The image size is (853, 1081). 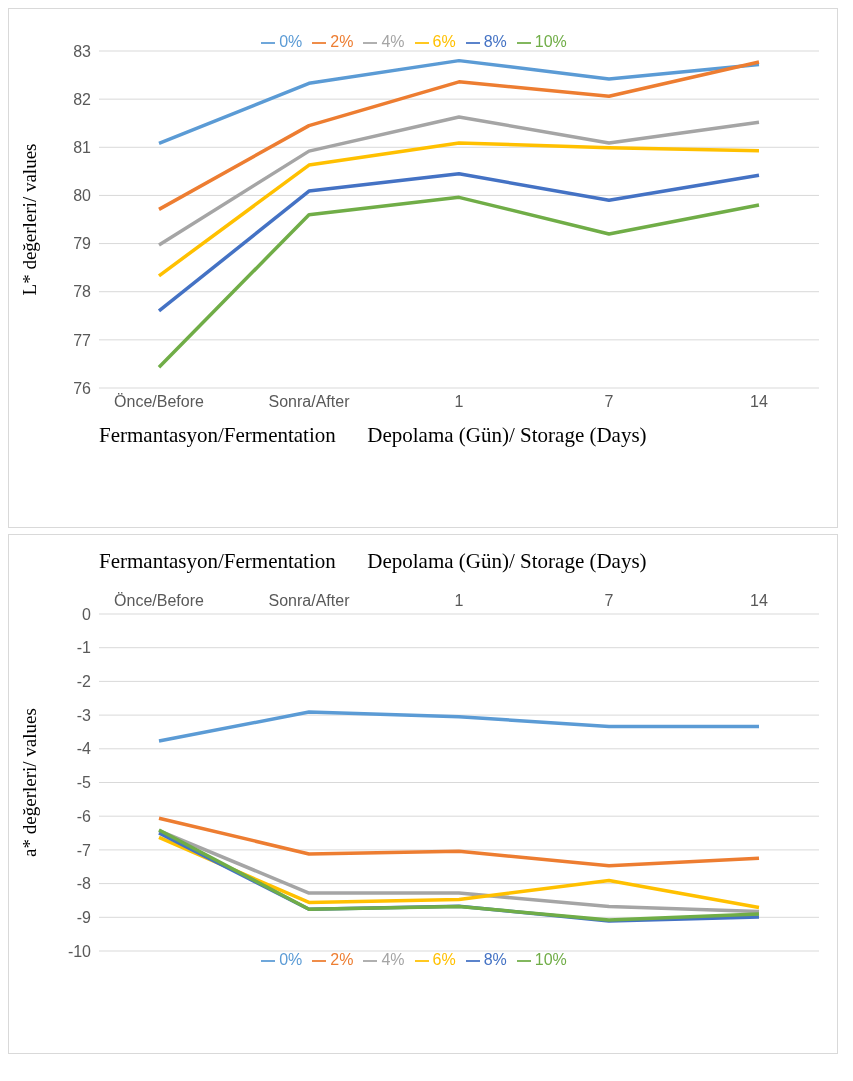 I want to click on y-tick-label: -8, so click(x=84, y=884).